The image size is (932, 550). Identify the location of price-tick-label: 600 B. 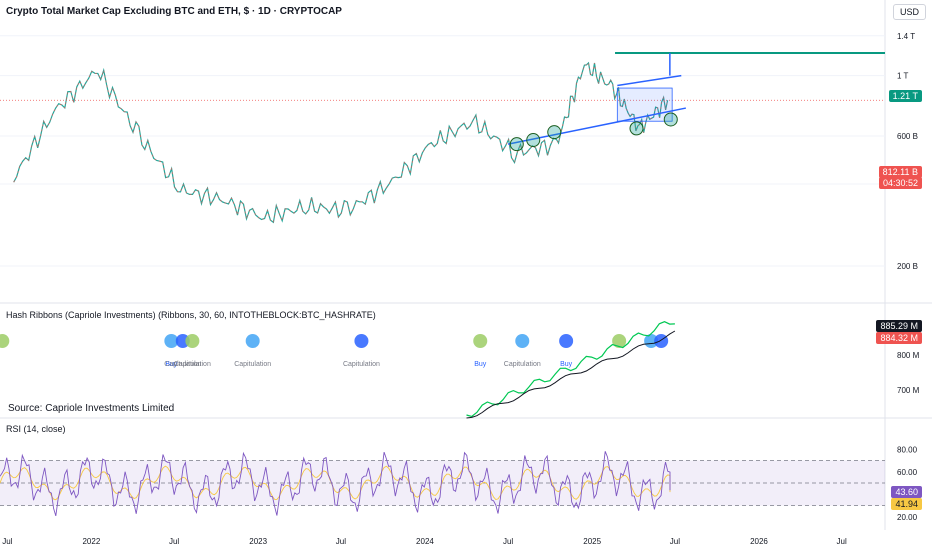
(907, 136).